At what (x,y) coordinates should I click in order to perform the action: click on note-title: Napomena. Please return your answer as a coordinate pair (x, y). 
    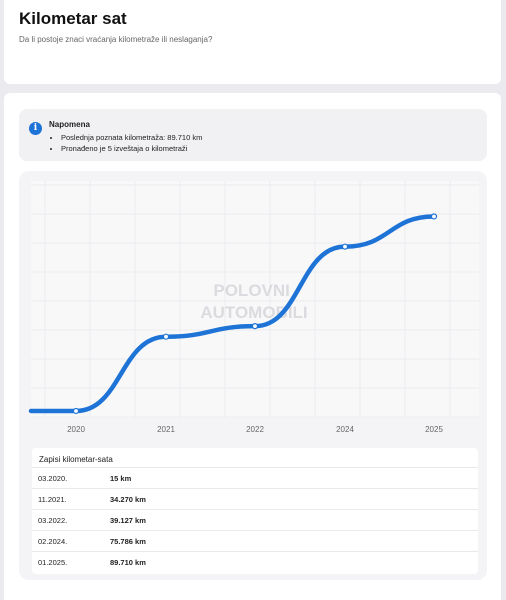
    Looking at the image, I should click on (69, 124).